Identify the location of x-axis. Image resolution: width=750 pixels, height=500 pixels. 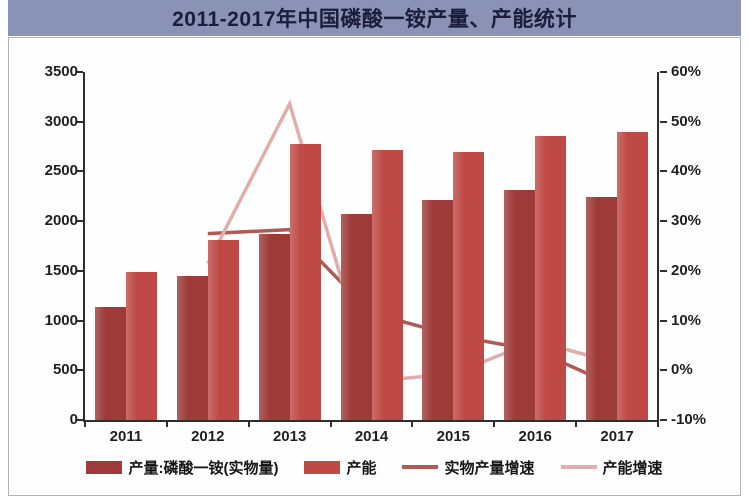
(371, 421).